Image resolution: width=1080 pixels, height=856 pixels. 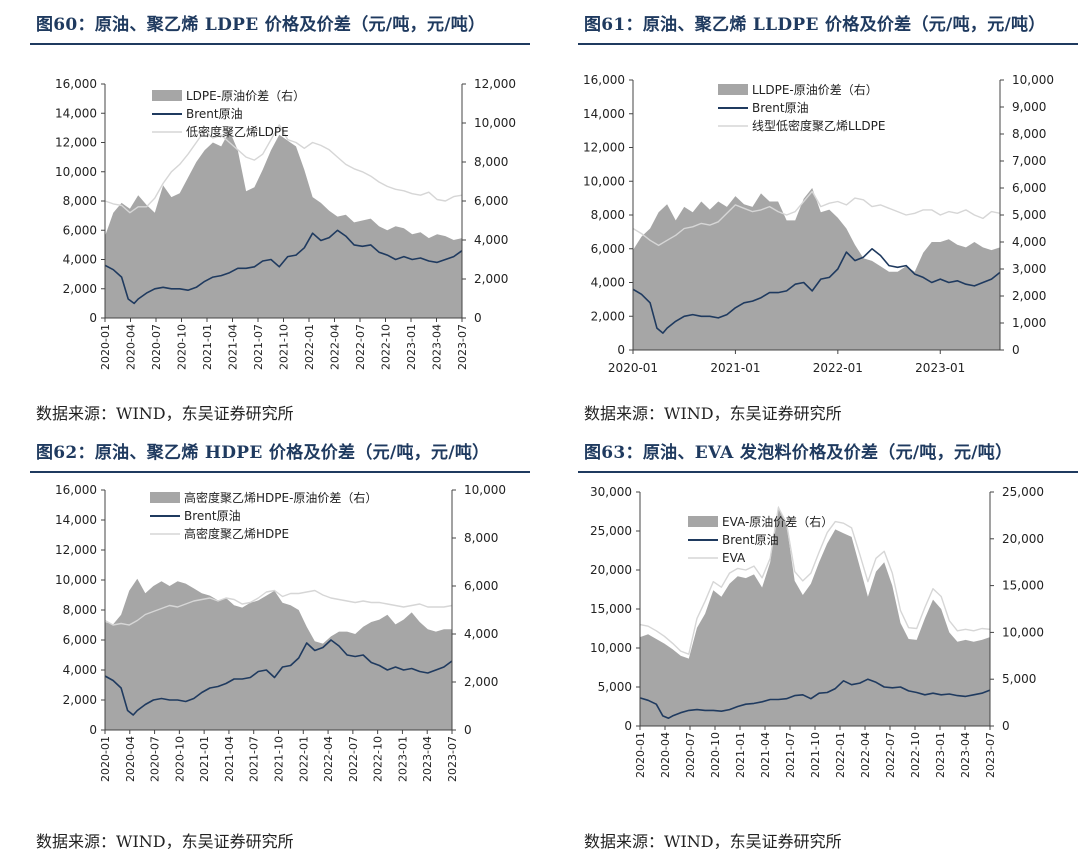 I want to click on right-tick-label: 6,000, so click(x=1029, y=188).